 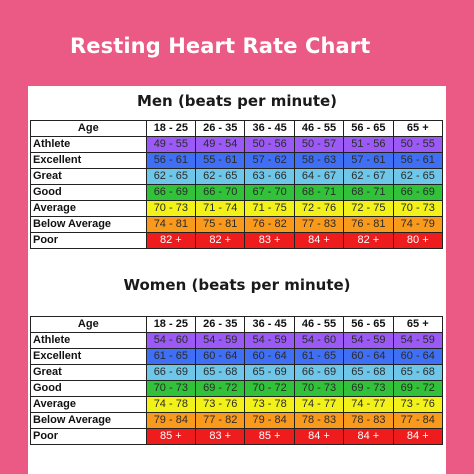 What do you see at coordinates (319, 176) in the screenshot?
I see `heart-rate-cell: 64 - 67` at bounding box center [319, 176].